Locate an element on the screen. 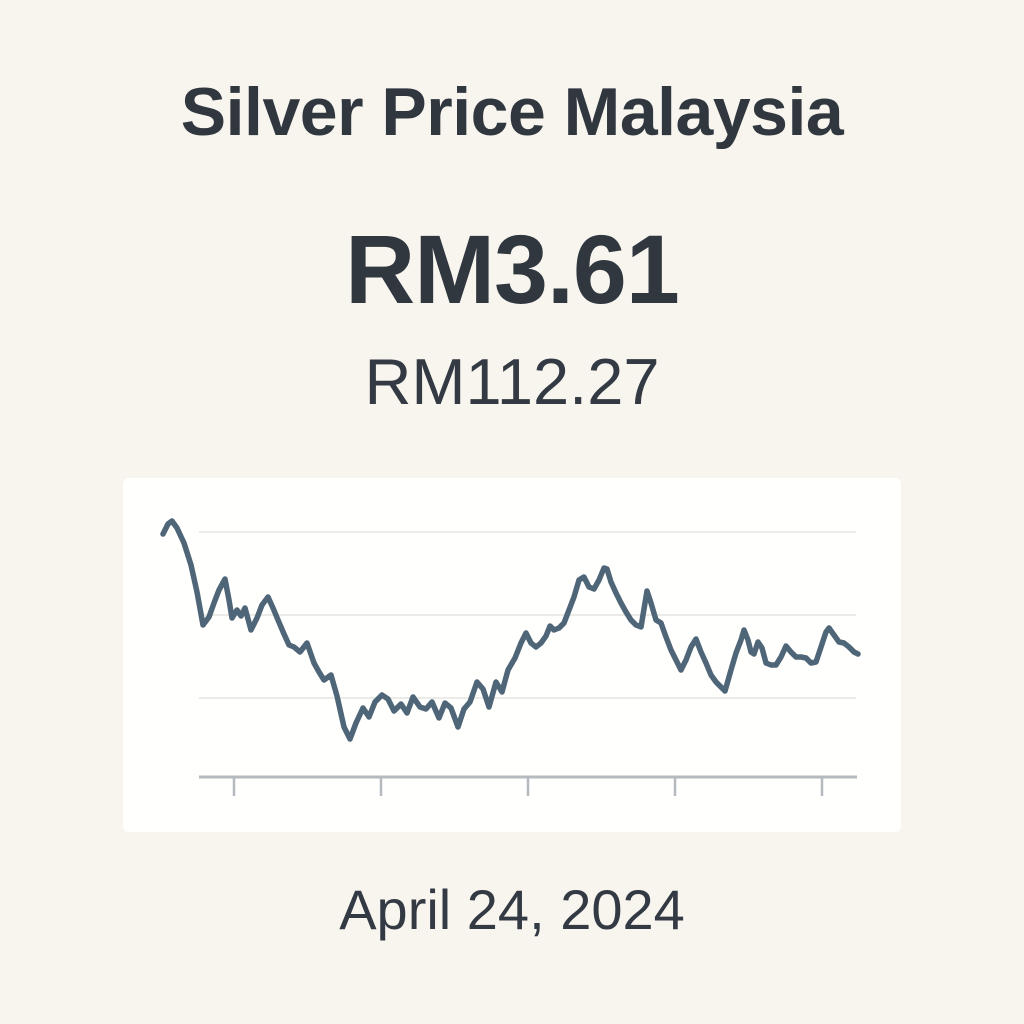 This screenshot has width=1024, height=1024. price-line is located at coordinates (510, 630).